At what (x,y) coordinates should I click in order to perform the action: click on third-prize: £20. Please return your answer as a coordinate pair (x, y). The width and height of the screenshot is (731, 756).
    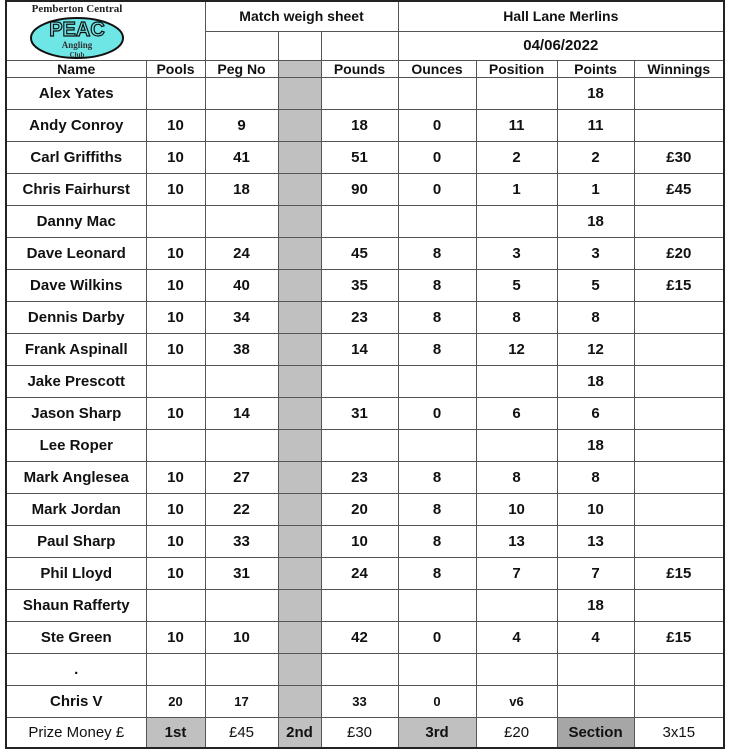
    Looking at the image, I should click on (516, 733).